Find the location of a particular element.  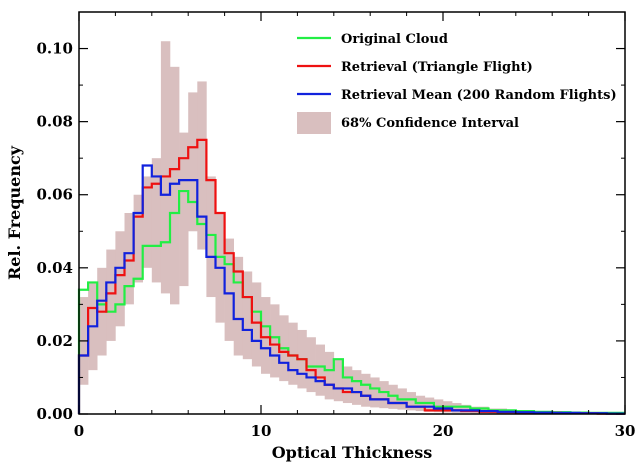

legend-label: Retrieval (Triangle Flight) is located at coordinates (437, 67).